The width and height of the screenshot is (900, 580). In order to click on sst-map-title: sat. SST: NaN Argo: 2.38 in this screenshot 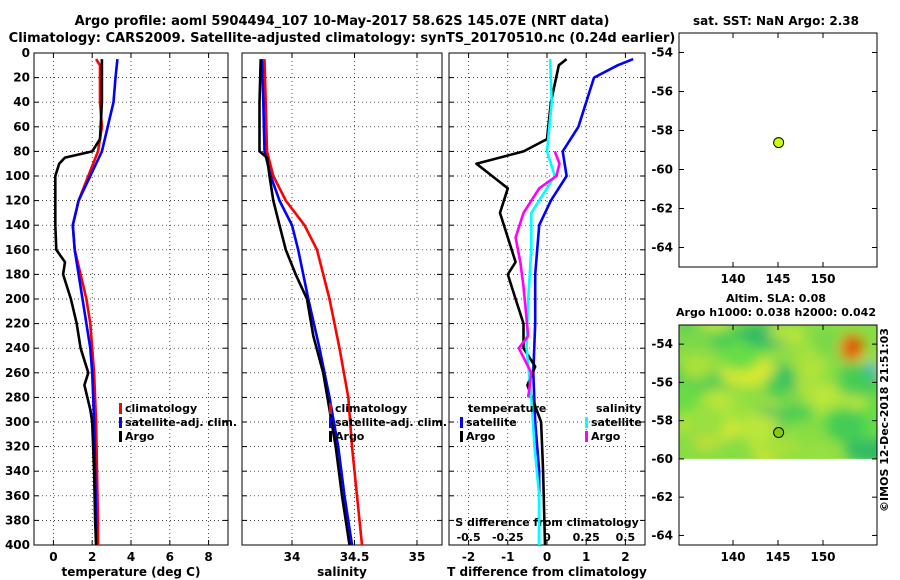, I will do `click(776, 21)`.